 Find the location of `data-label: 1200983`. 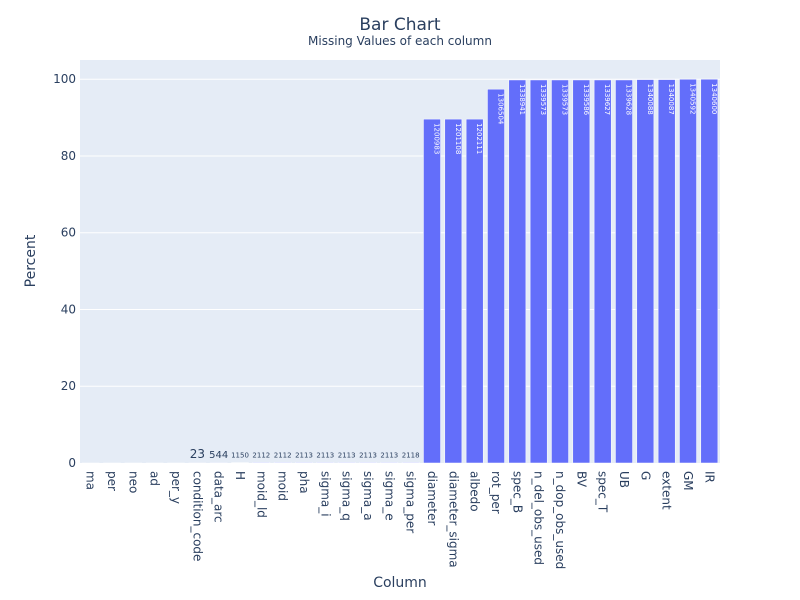

data-label: 1200983 is located at coordinates (437, 138).